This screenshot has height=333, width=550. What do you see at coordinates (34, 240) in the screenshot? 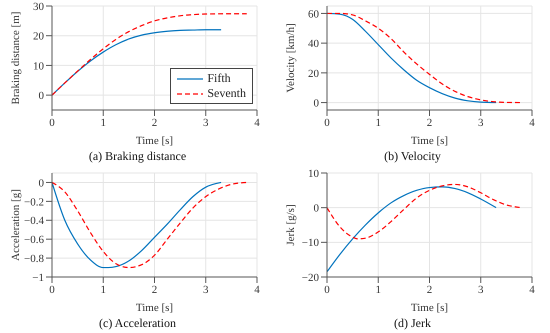
I see `y-tick-label: −0.6` at bounding box center [34, 240].